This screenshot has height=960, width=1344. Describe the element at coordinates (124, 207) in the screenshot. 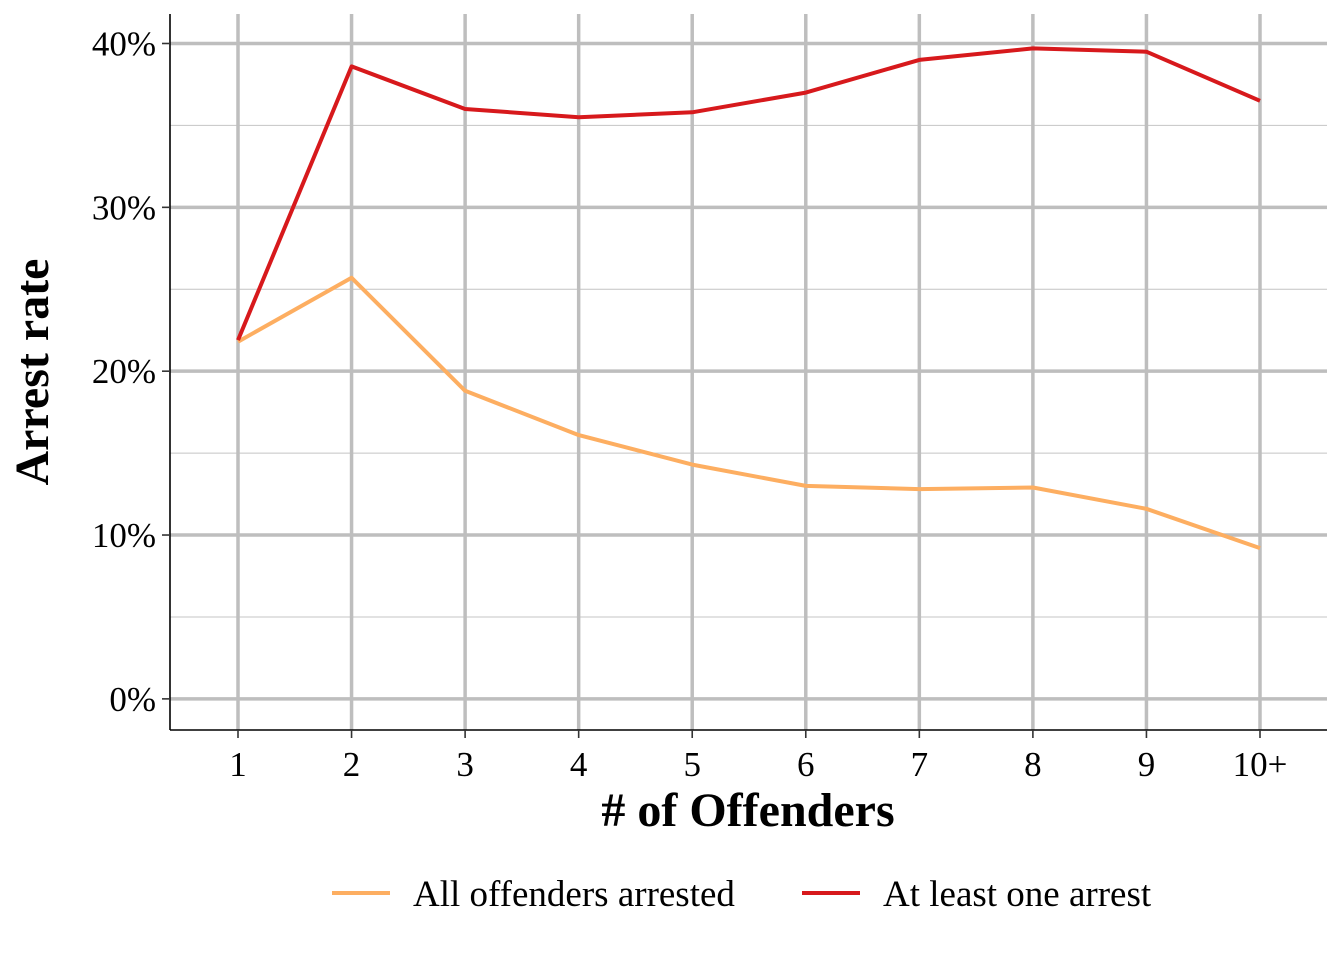

I see `y-tick-label: 30%` at that location.